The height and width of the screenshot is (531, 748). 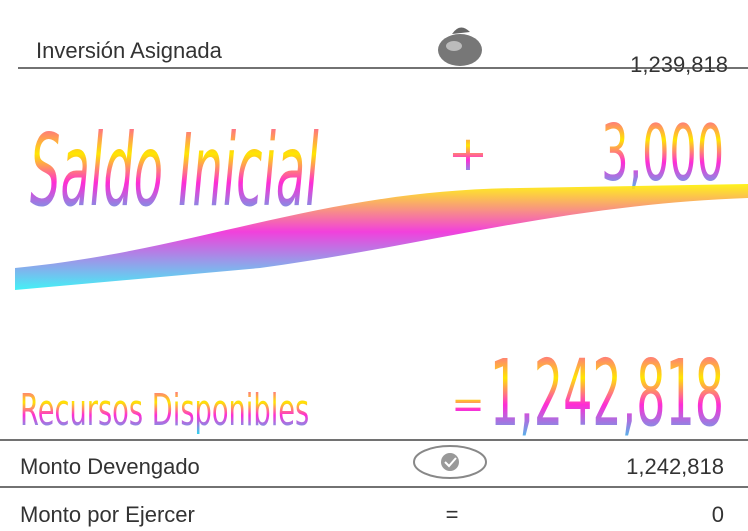 What do you see at coordinates (129, 50) in the screenshot?
I see `row-label: Inversión Asignada` at bounding box center [129, 50].